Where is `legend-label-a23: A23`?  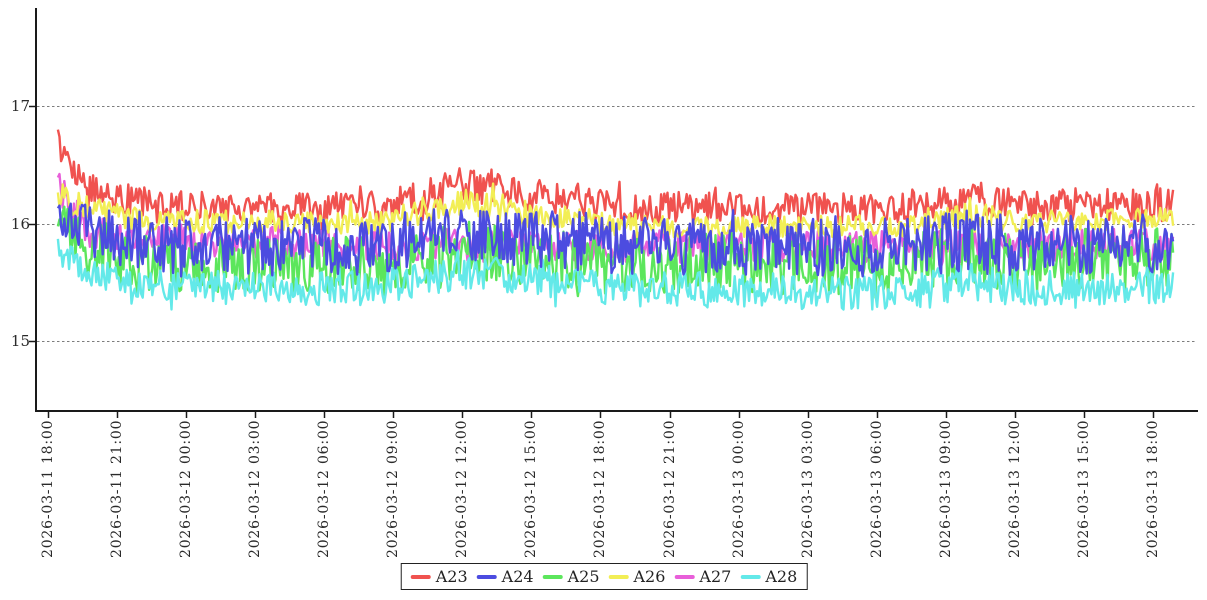 legend-label-a23: A23 is located at coordinates (451, 576).